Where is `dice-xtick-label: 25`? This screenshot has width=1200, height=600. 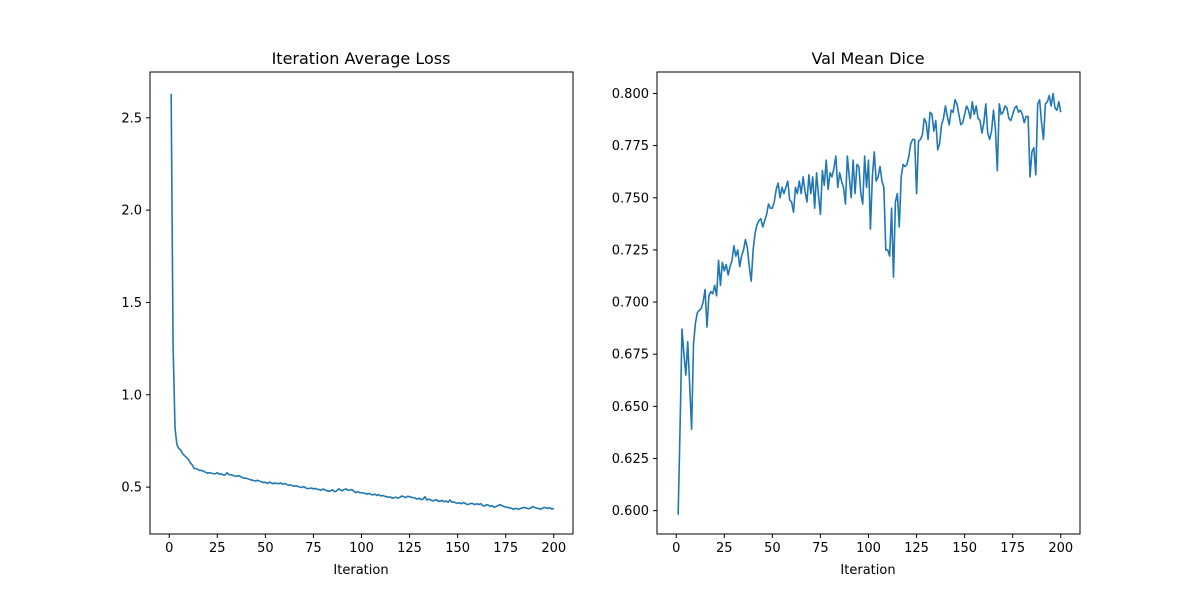
dice-xtick-label: 25 is located at coordinates (724, 548).